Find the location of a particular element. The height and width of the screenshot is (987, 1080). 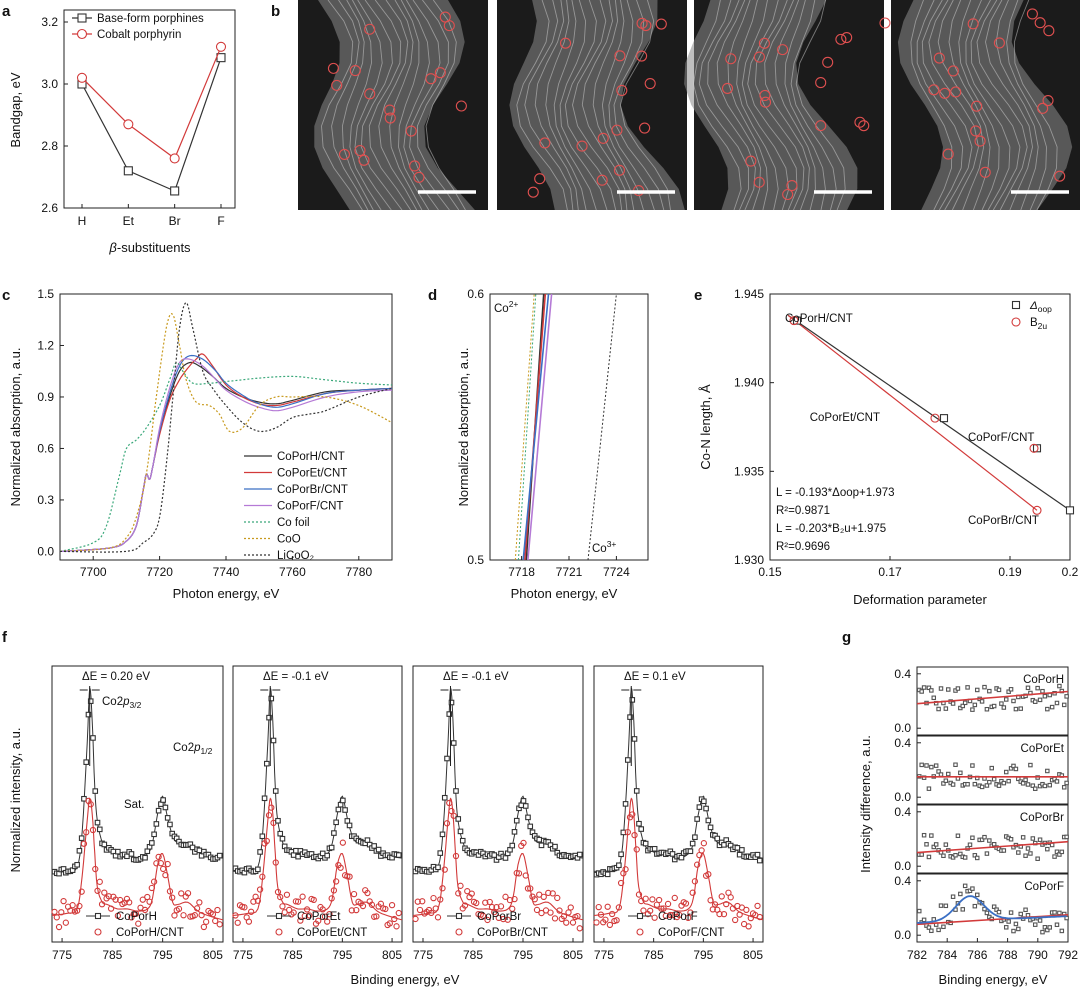

panel-f-legend-label: CoPorBr/CNT is located at coordinates (512, 933).